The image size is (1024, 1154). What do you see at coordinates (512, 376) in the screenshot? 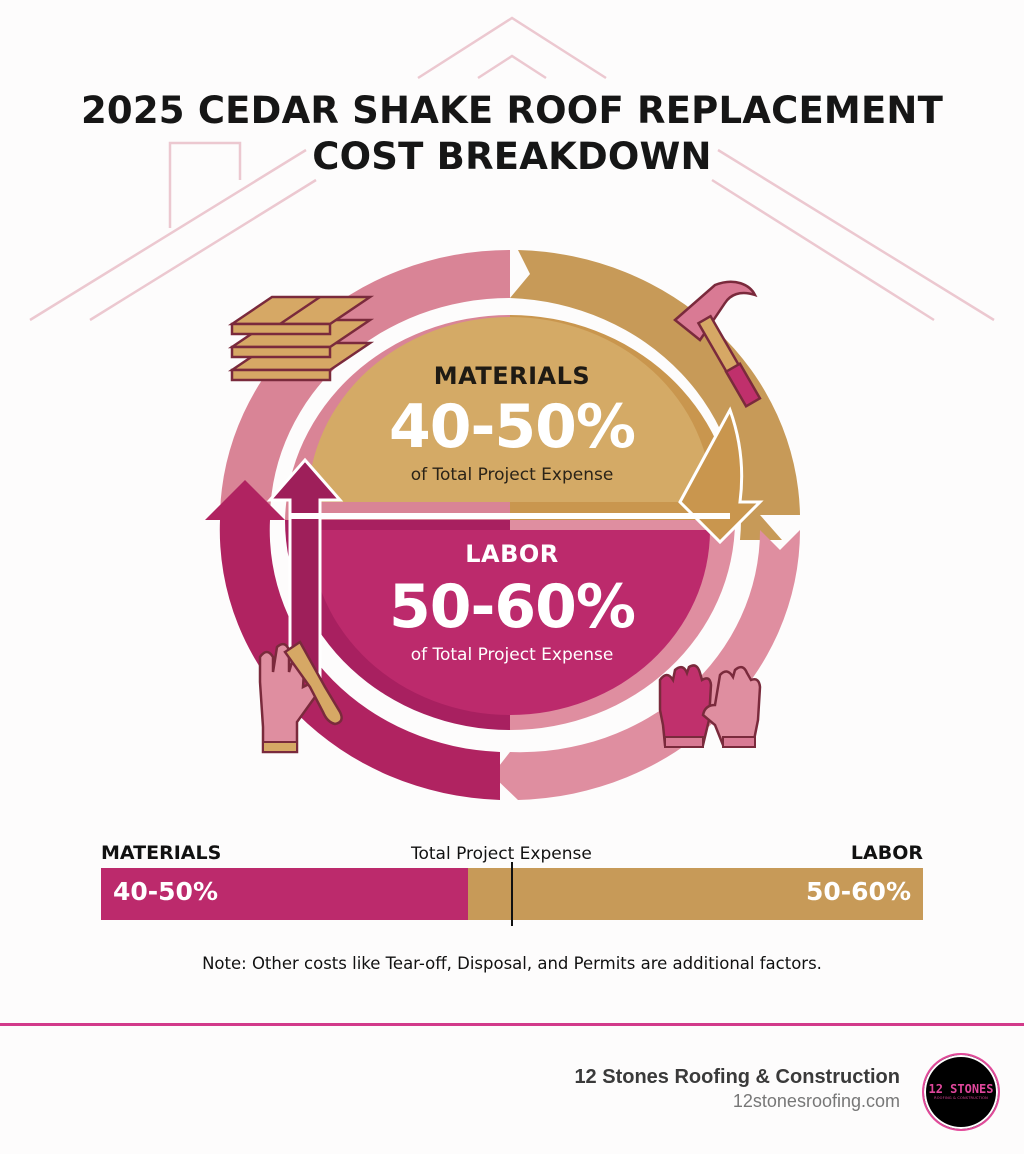
I see `materials-label: MATERIALS` at bounding box center [512, 376].